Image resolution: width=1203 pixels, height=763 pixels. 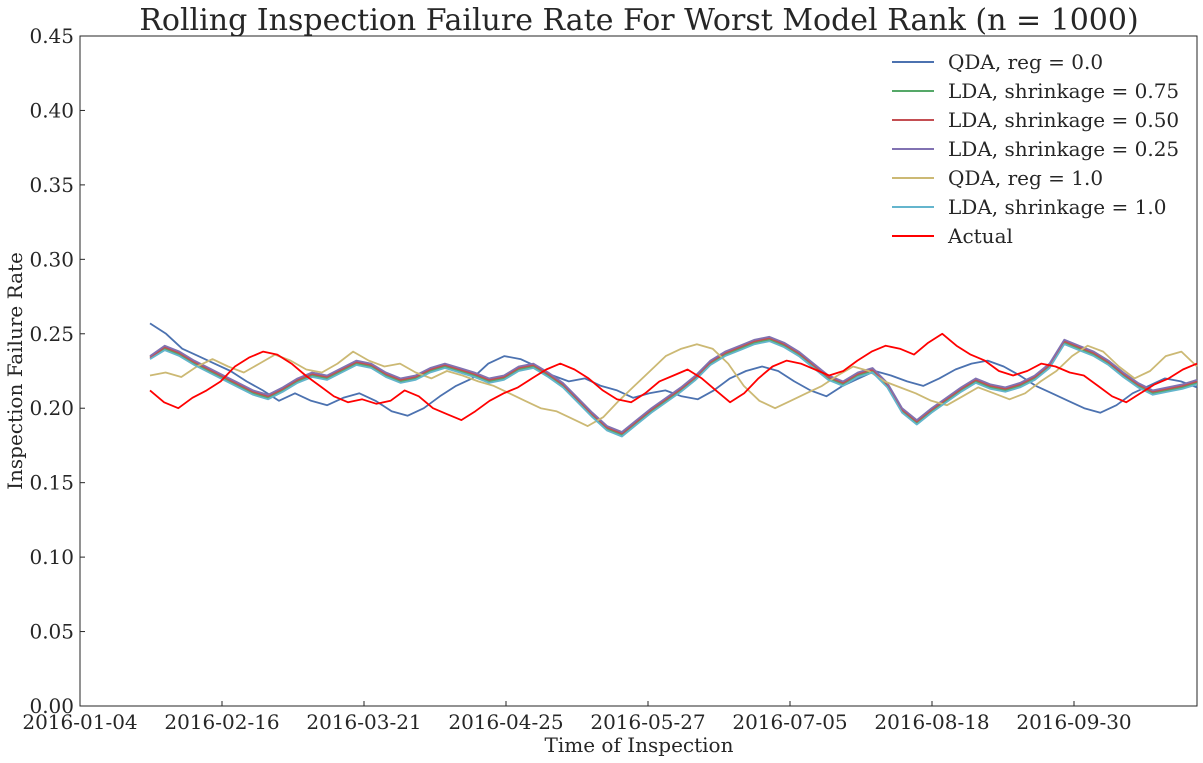 I want to click on legend-label: LDA, shrinkage = 0.25, so click(x=1063, y=149).